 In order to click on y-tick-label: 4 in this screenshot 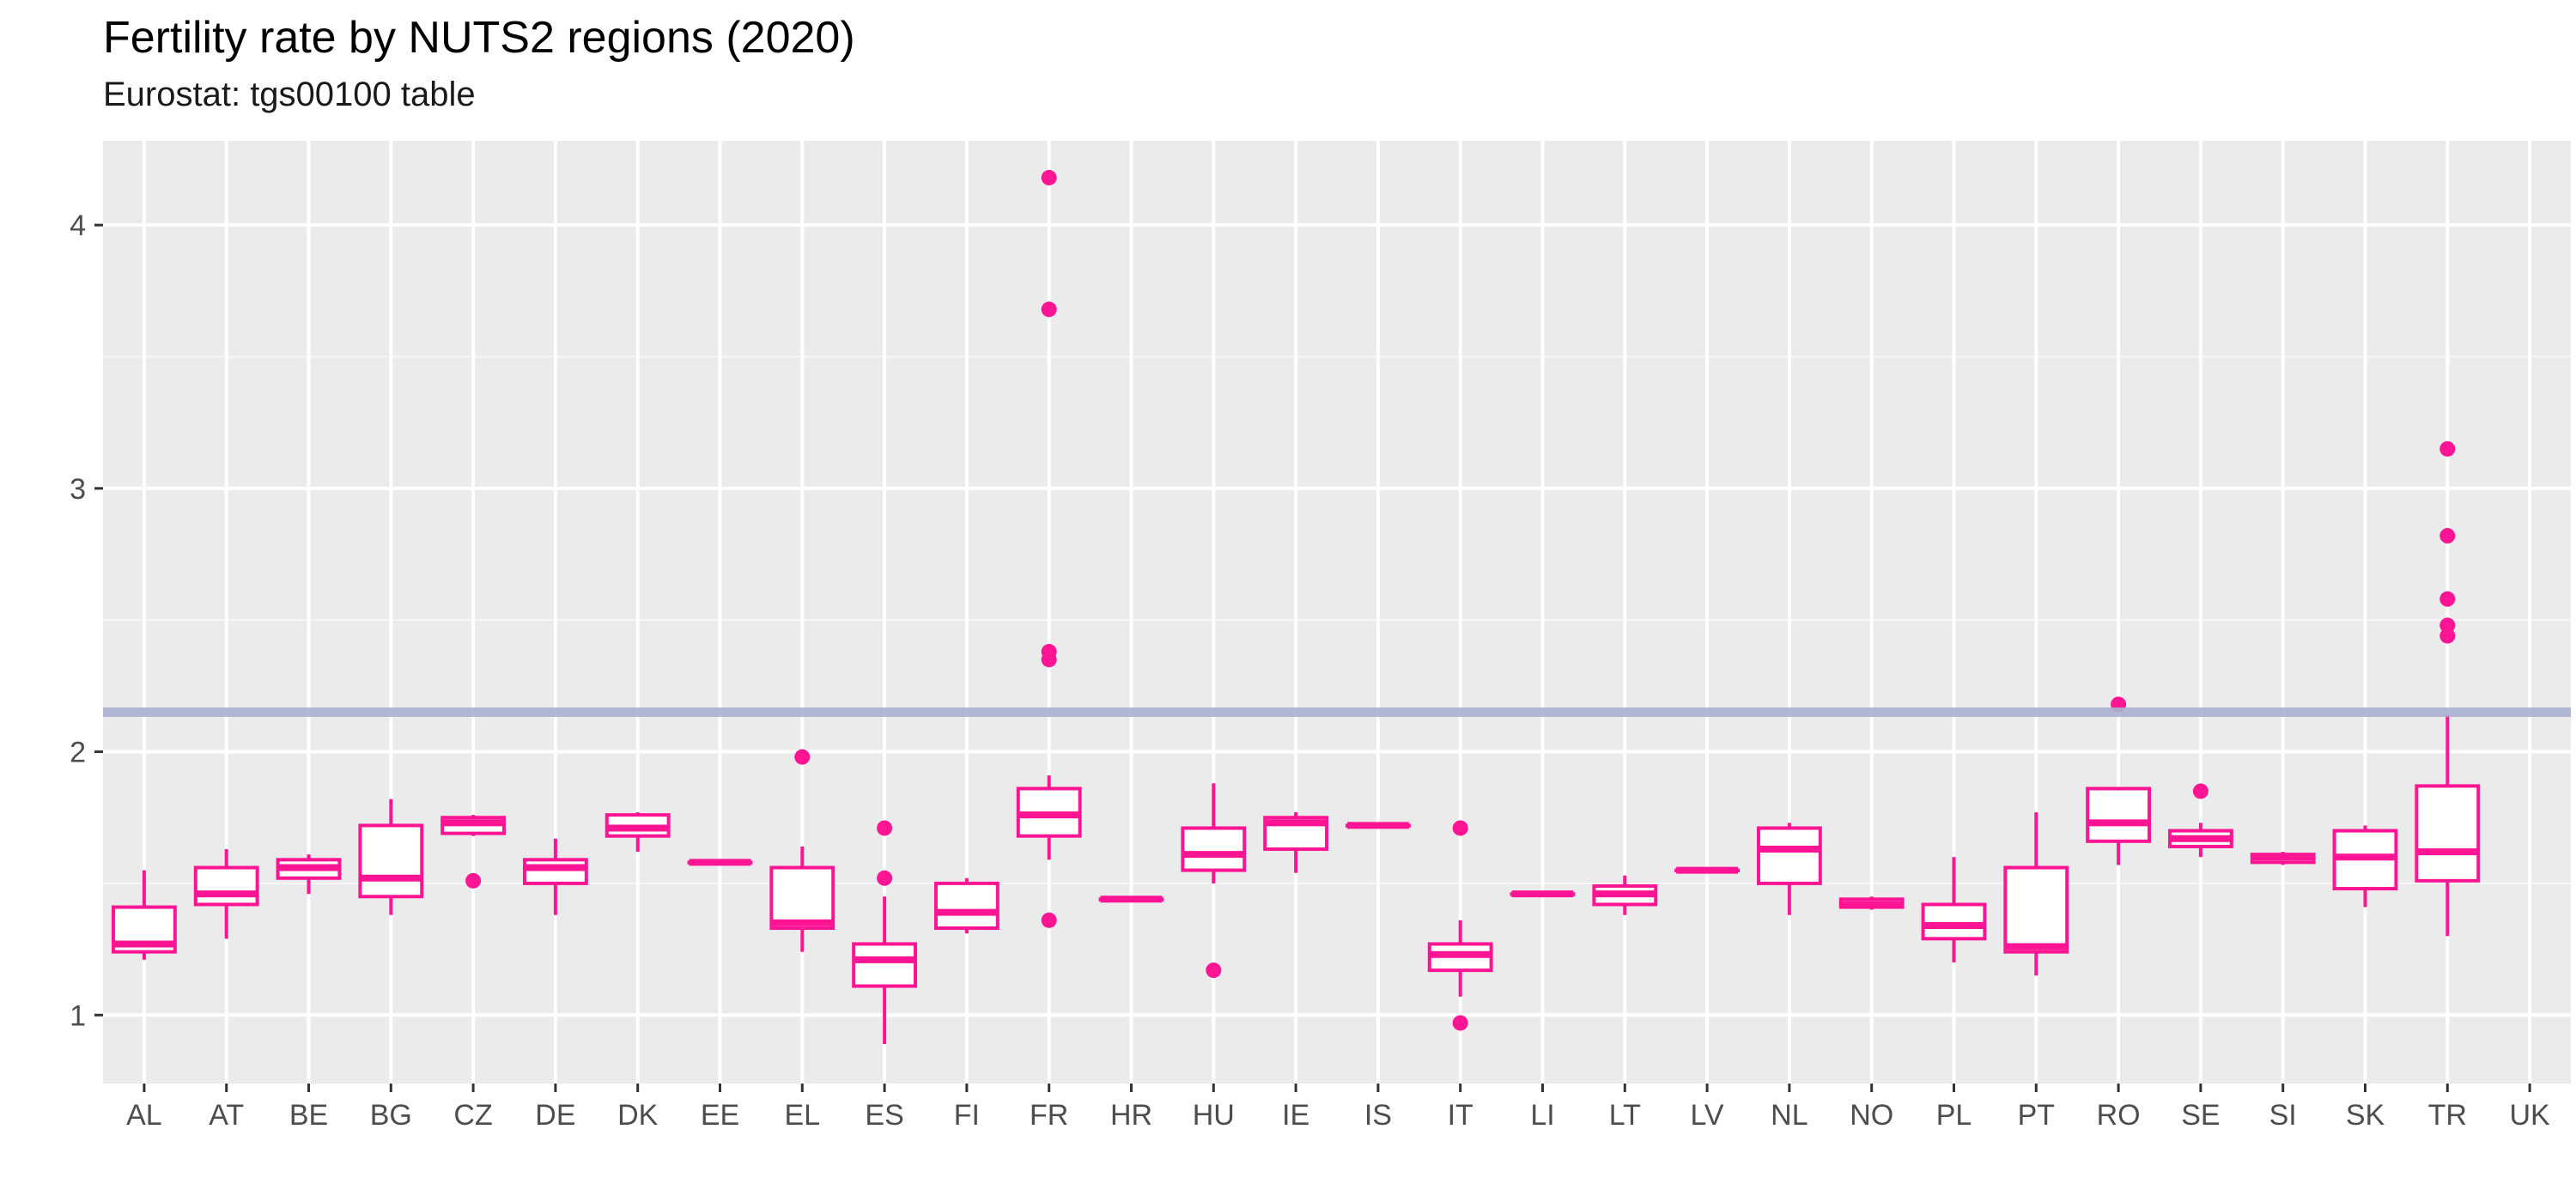, I will do `click(78, 225)`.